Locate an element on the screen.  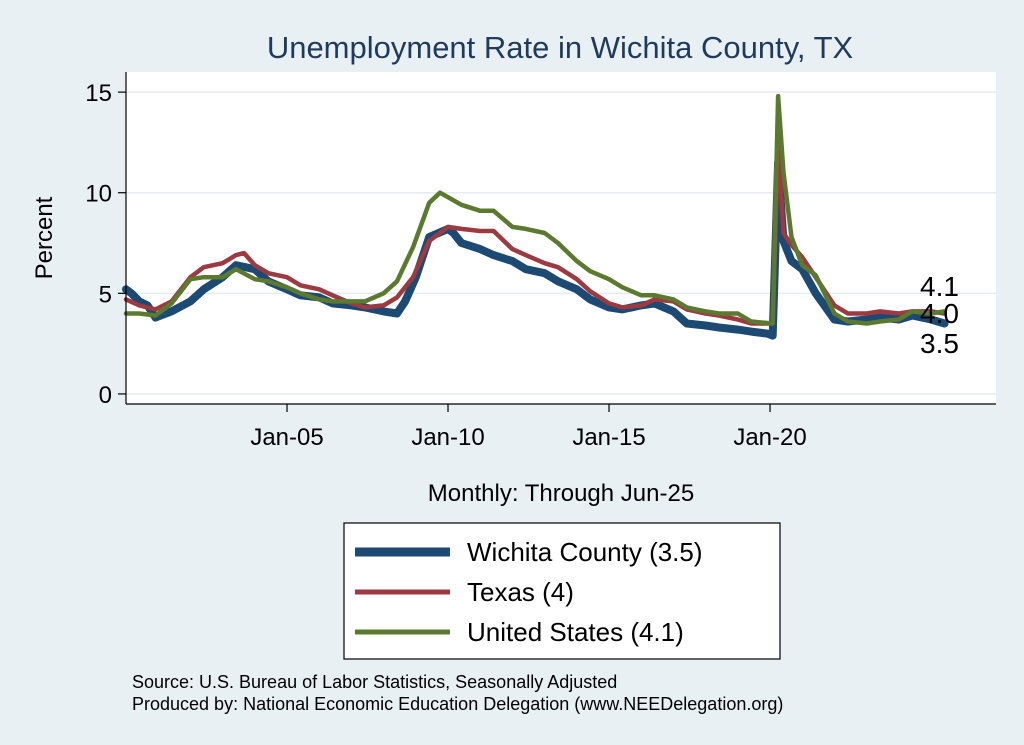
legend-label: United States (4.1) is located at coordinates (575, 632).